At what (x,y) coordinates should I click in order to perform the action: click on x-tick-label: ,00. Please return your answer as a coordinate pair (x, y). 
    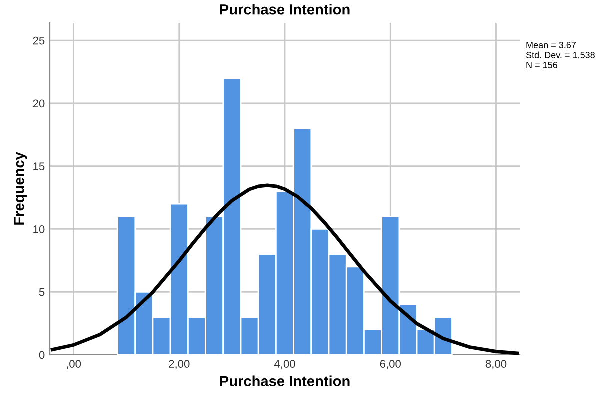
    Looking at the image, I should click on (74, 365).